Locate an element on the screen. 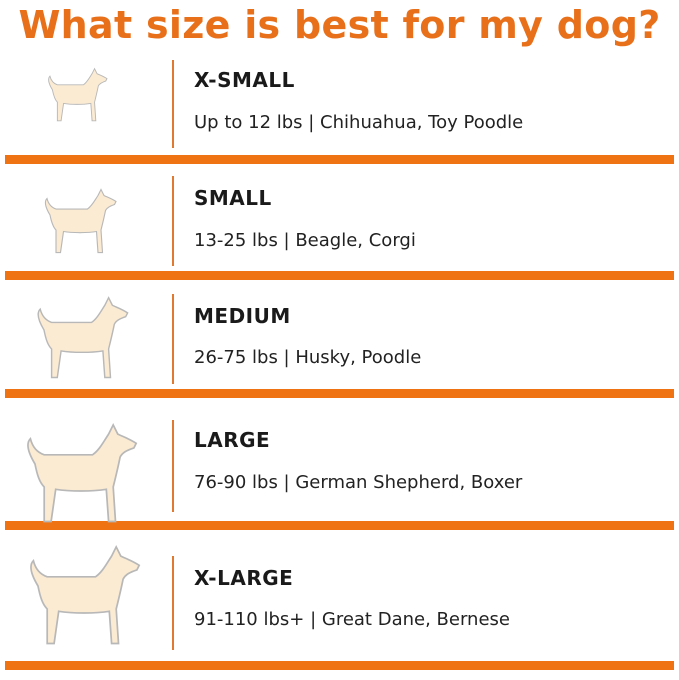 The width and height of the screenshot is (679, 680). size-description: 76-90 lbs | German Shepherd, Boxer is located at coordinates (358, 482).